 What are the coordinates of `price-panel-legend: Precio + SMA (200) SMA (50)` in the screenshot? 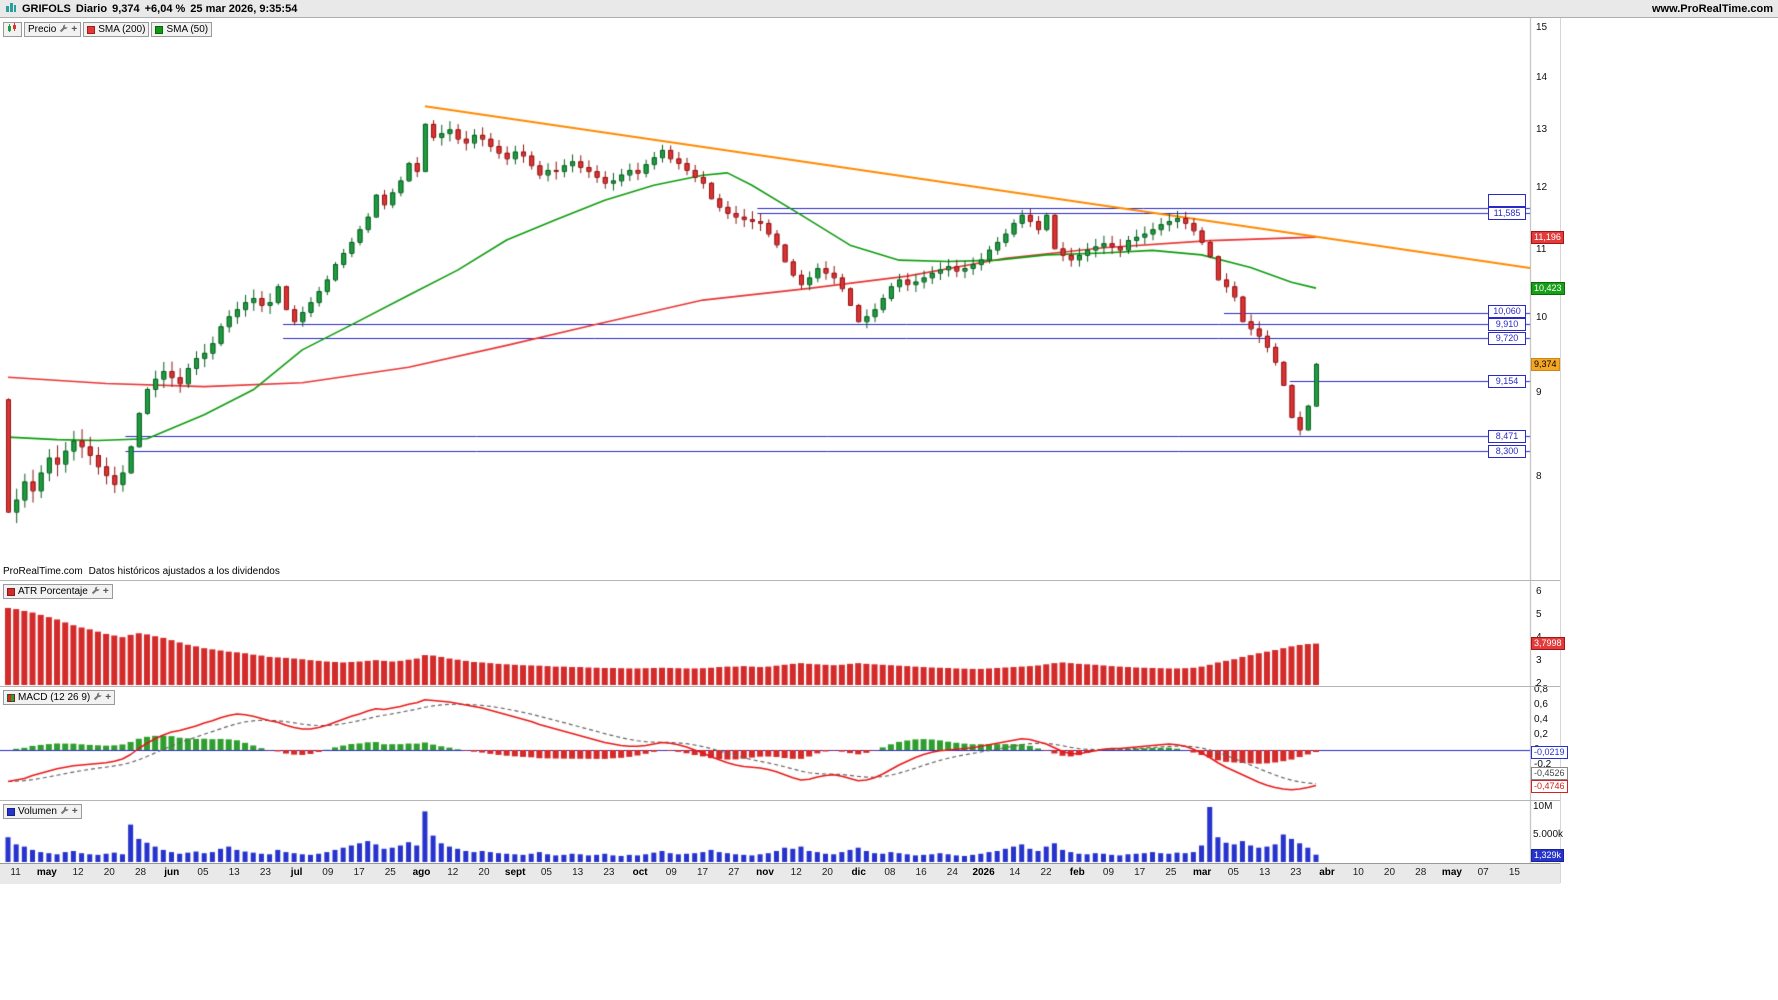 It's located at (108, 29).